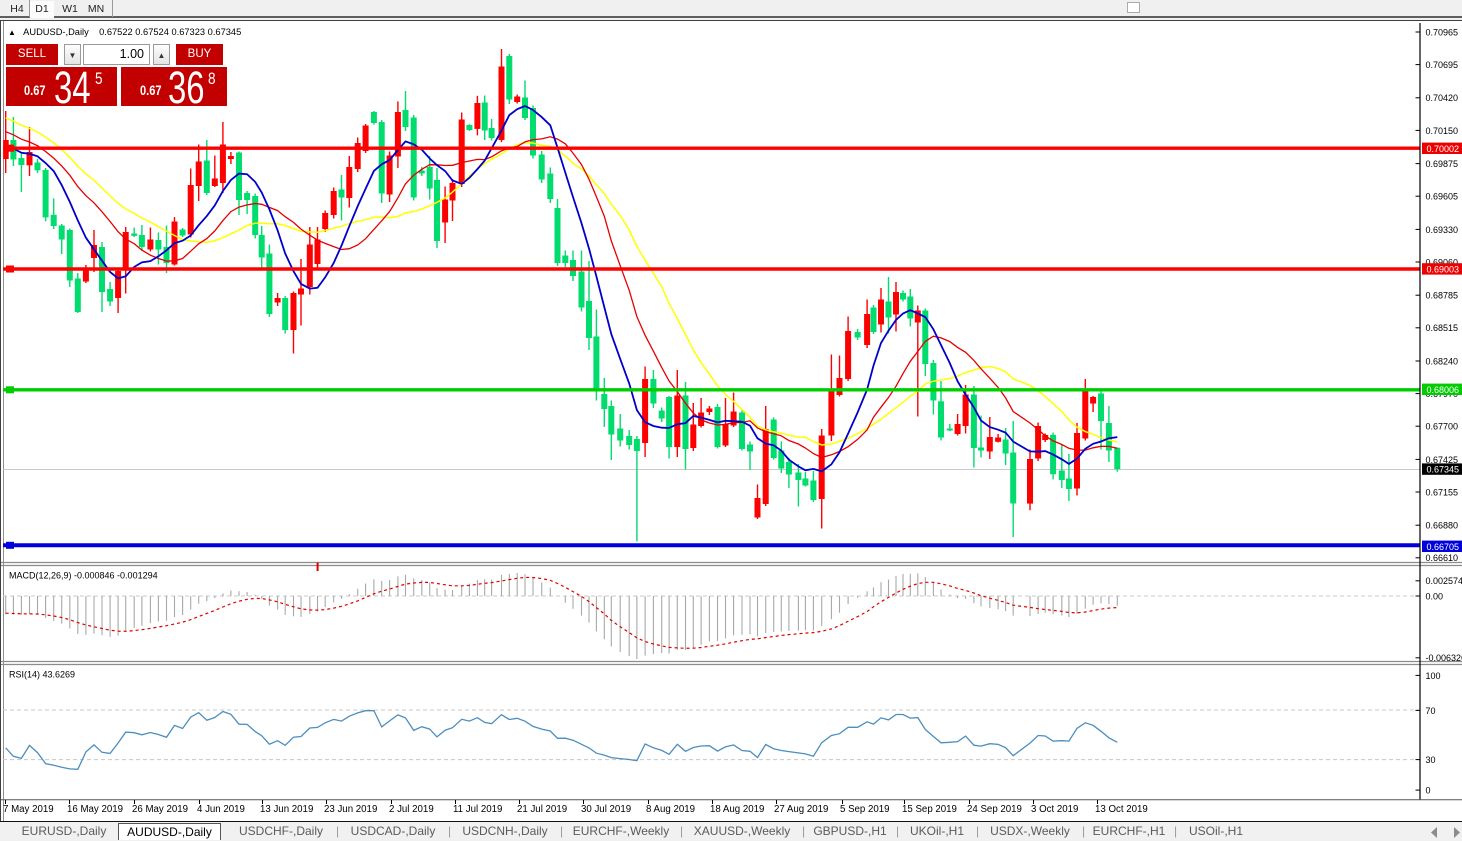 The image size is (1462, 841). Describe the element at coordinates (1442, 558) in the screenshot. I see `svg-text: 0.66610` at that location.